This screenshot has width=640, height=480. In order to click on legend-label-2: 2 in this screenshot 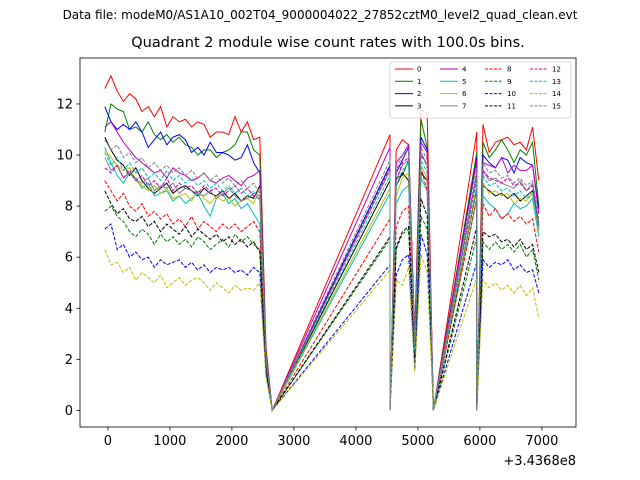, I will do `click(419, 94)`.